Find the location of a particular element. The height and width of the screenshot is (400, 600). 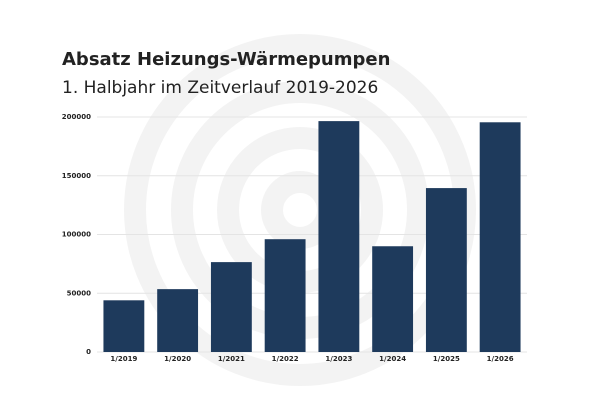

x-tick-label: 1/2020 is located at coordinates (177, 359).